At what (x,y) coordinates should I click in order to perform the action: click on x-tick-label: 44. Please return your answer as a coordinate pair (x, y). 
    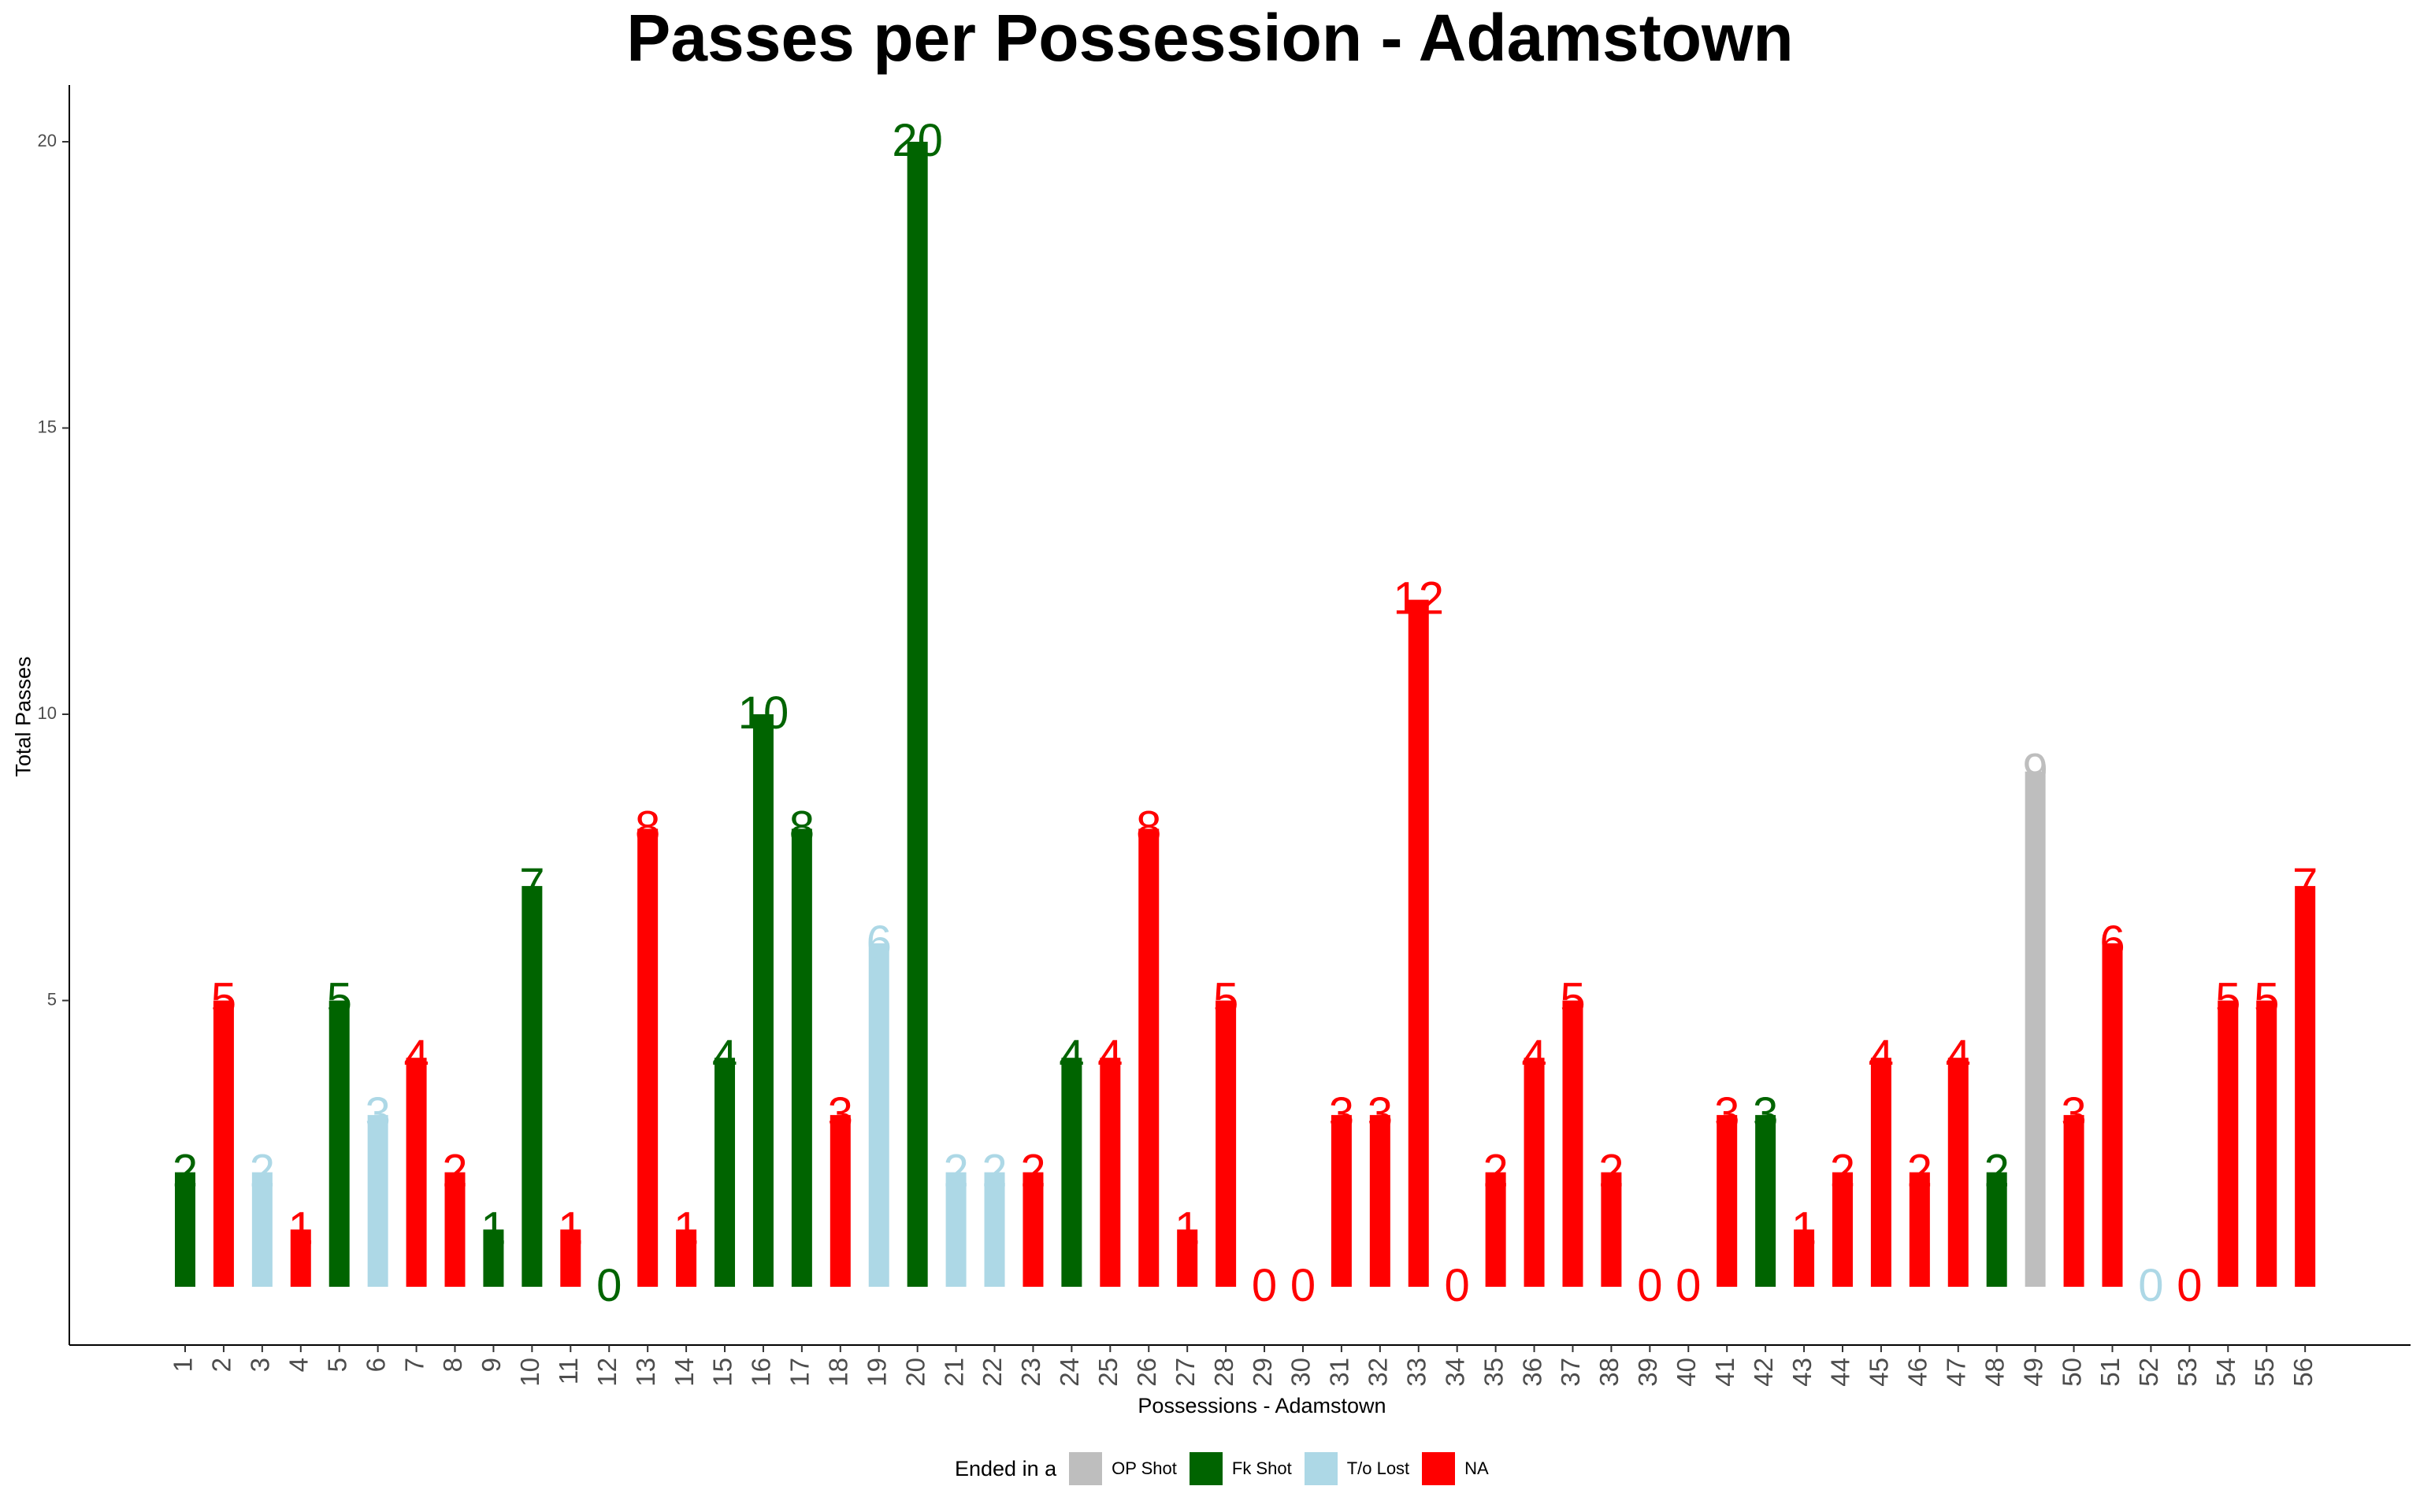
    Looking at the image, I should click on (1840, 1372).